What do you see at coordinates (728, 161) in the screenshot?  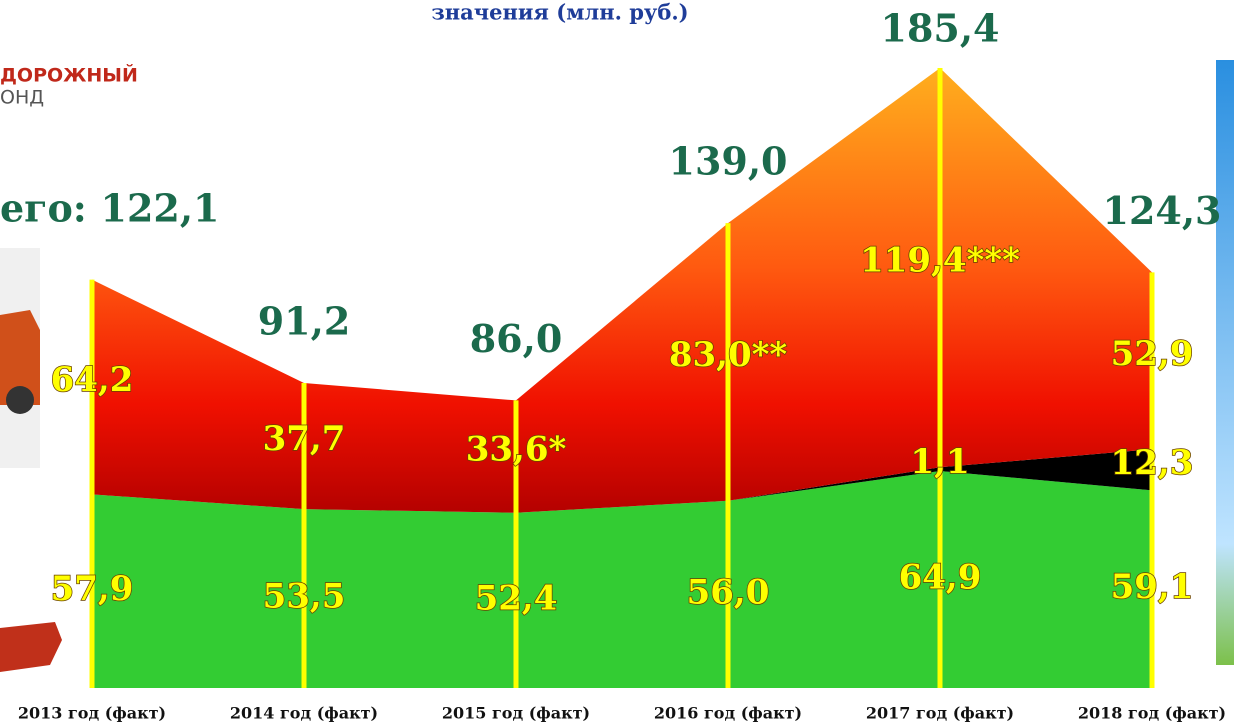 I see `total-label: 139,0` at bounding box center [728, 161].